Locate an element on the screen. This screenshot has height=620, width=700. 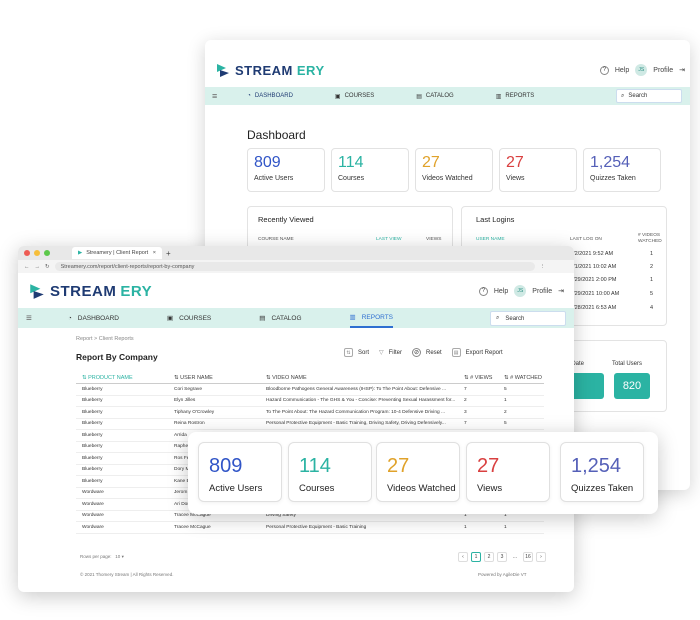
column-header: USER NAME is located at coordinates (490, 239).